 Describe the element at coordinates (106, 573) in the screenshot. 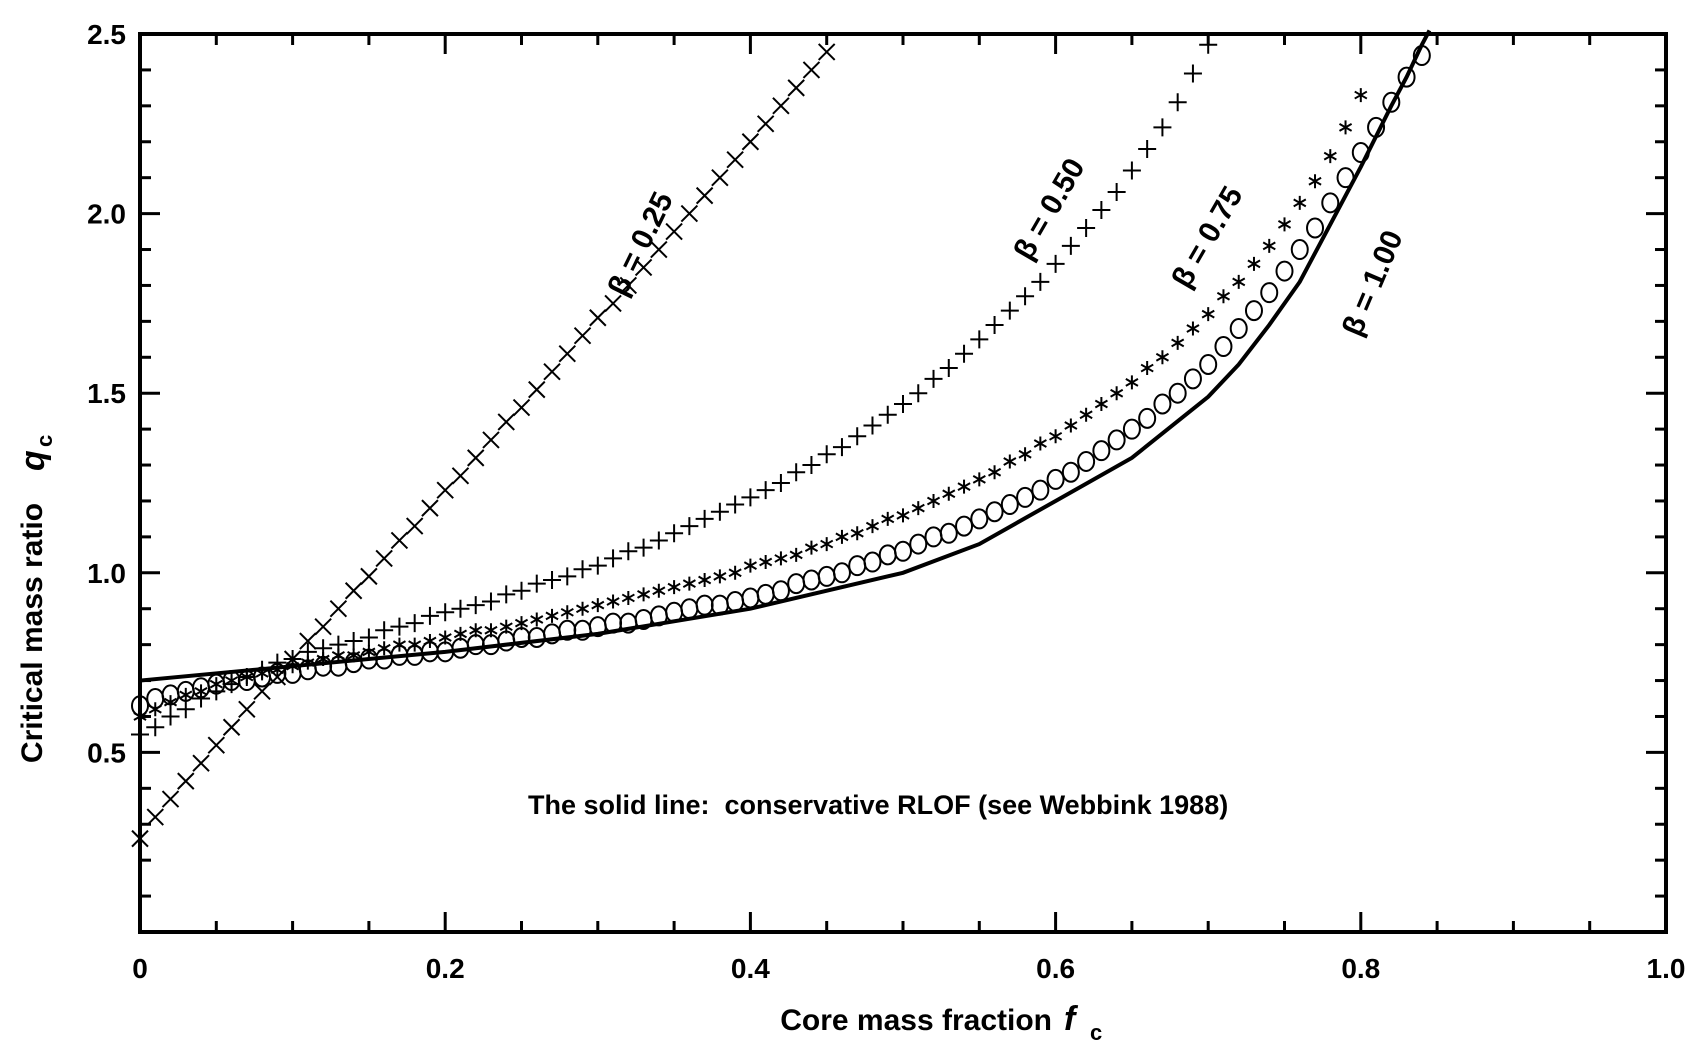

I see `y-tick-label: 1.0` at that location.